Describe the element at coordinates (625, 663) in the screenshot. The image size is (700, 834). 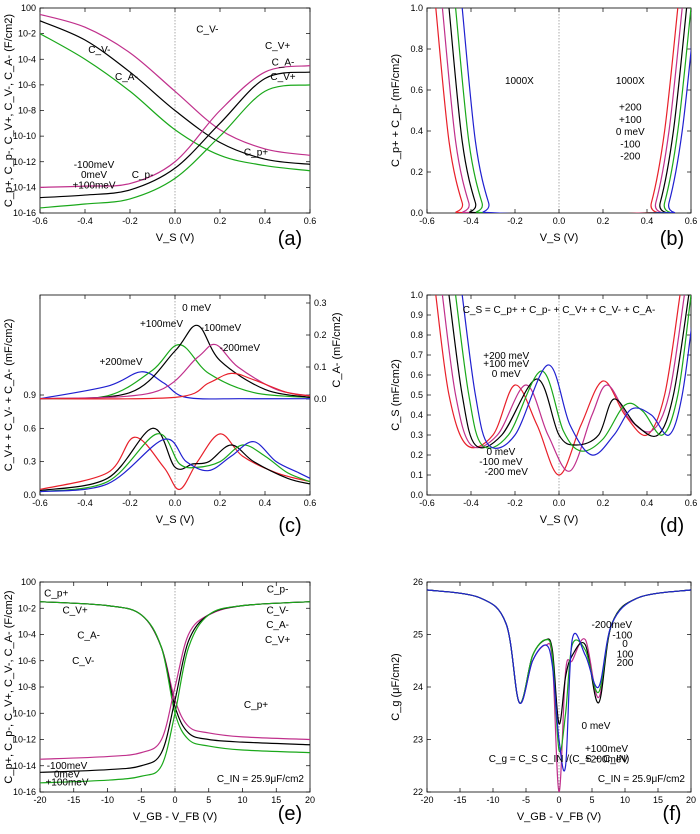
I see `annotation-label: 200` at that location.